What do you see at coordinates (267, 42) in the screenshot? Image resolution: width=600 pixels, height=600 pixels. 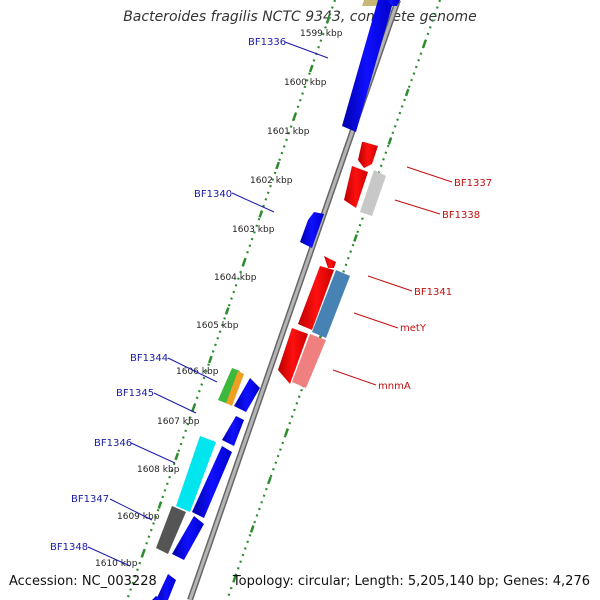 I see `label-BF1336: BF1336` at bounding box center [267, 42].